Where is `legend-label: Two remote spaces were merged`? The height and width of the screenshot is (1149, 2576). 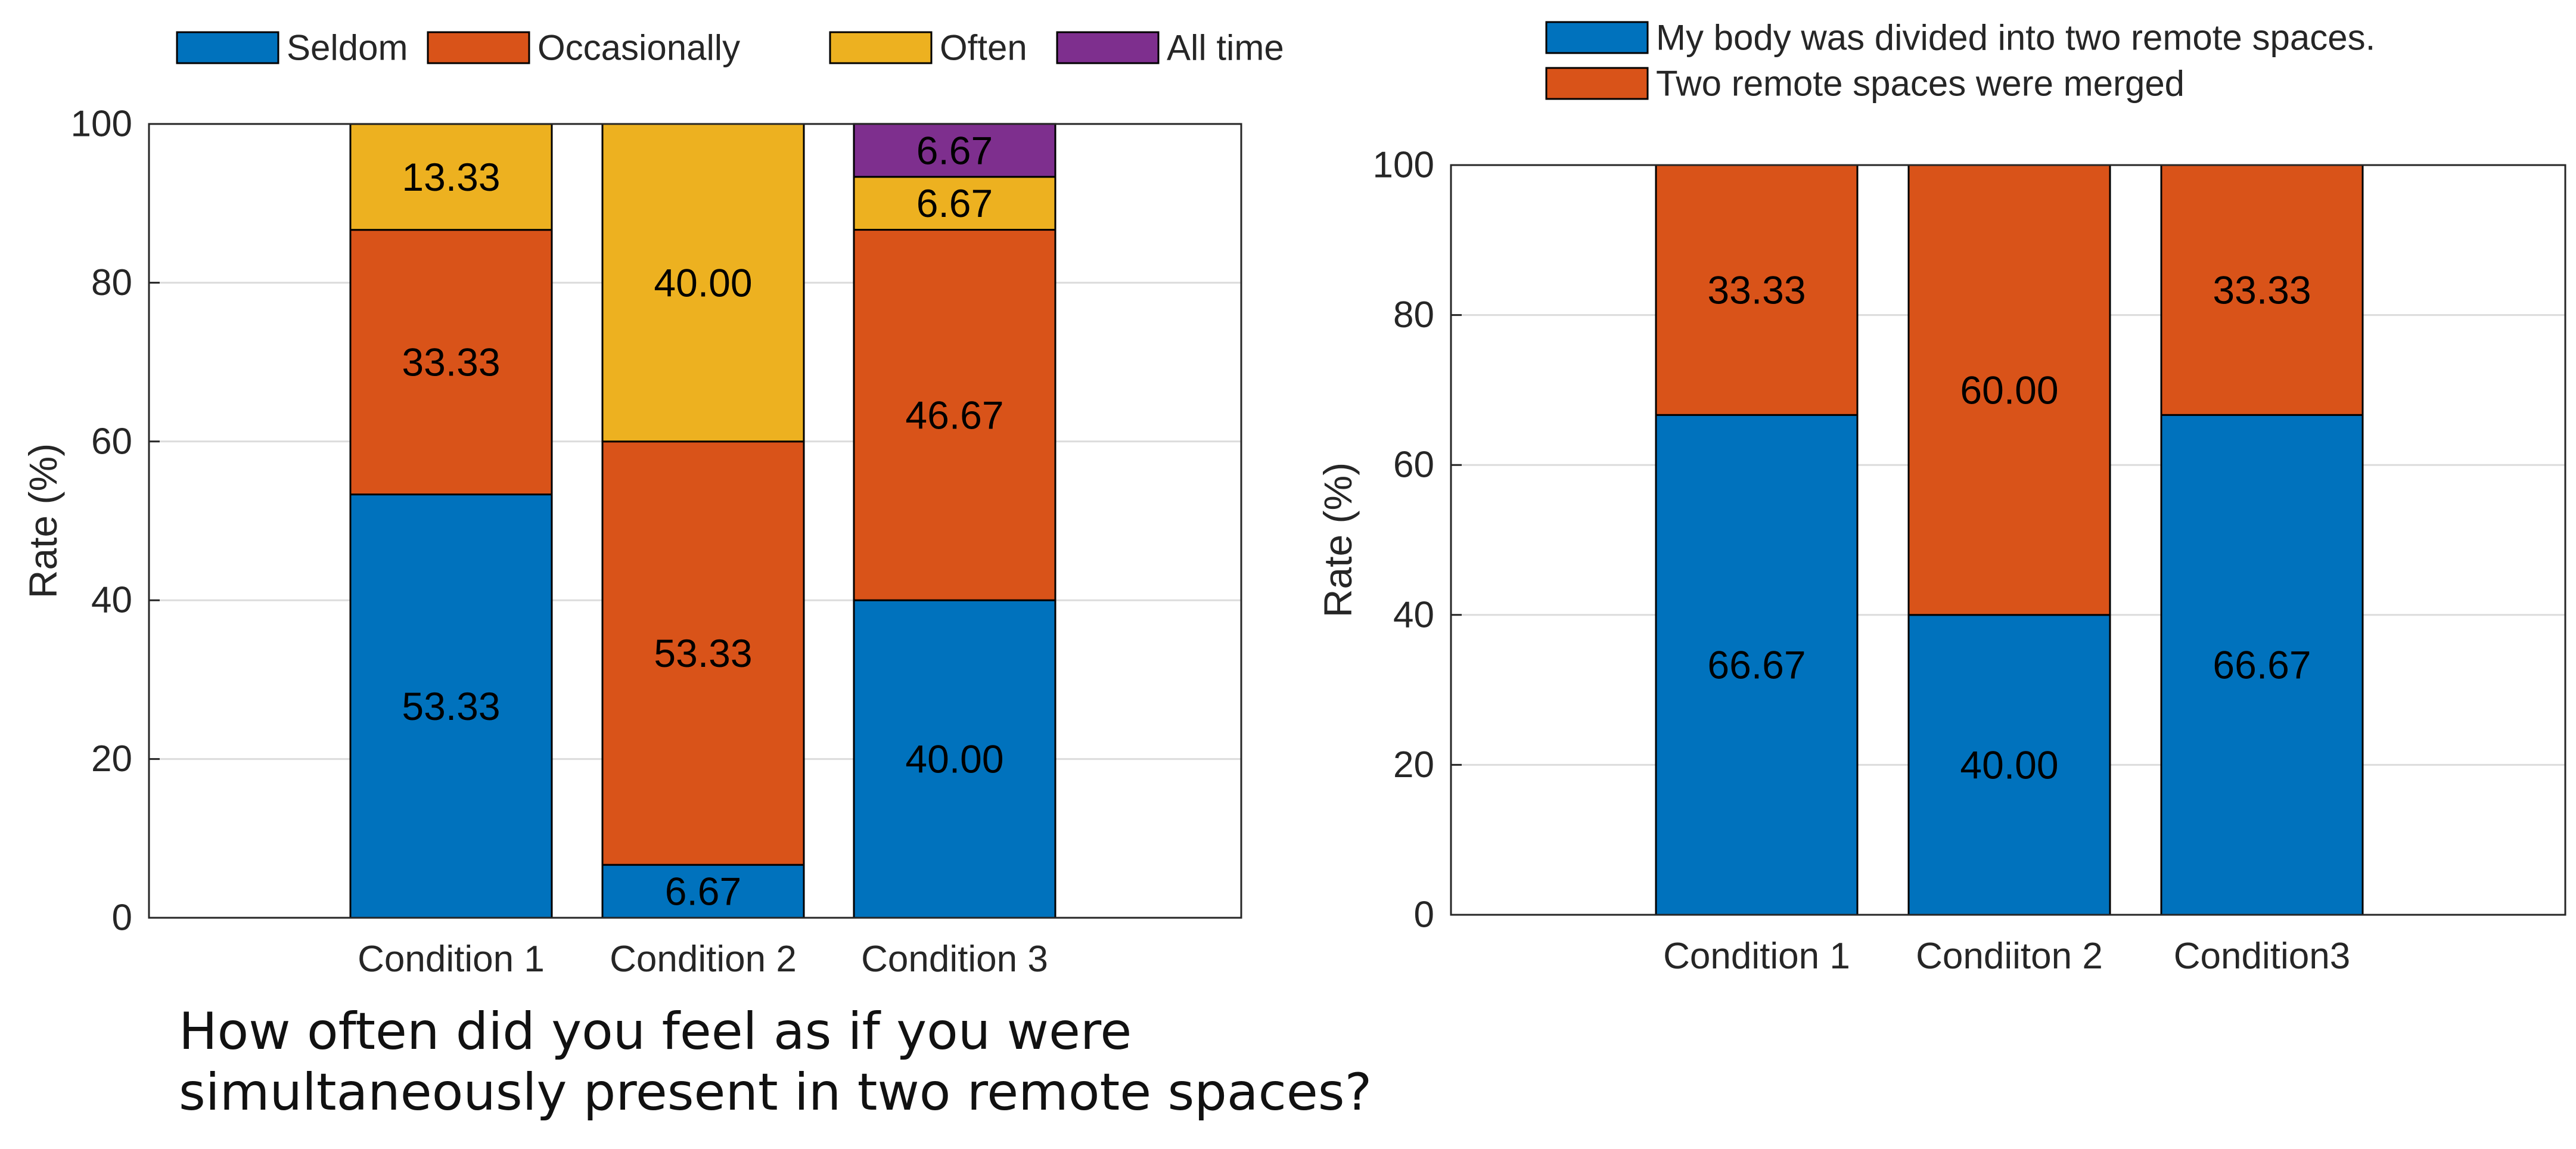 legend-label: Two remote spaces were merged is located at coordinates (1920, 84).